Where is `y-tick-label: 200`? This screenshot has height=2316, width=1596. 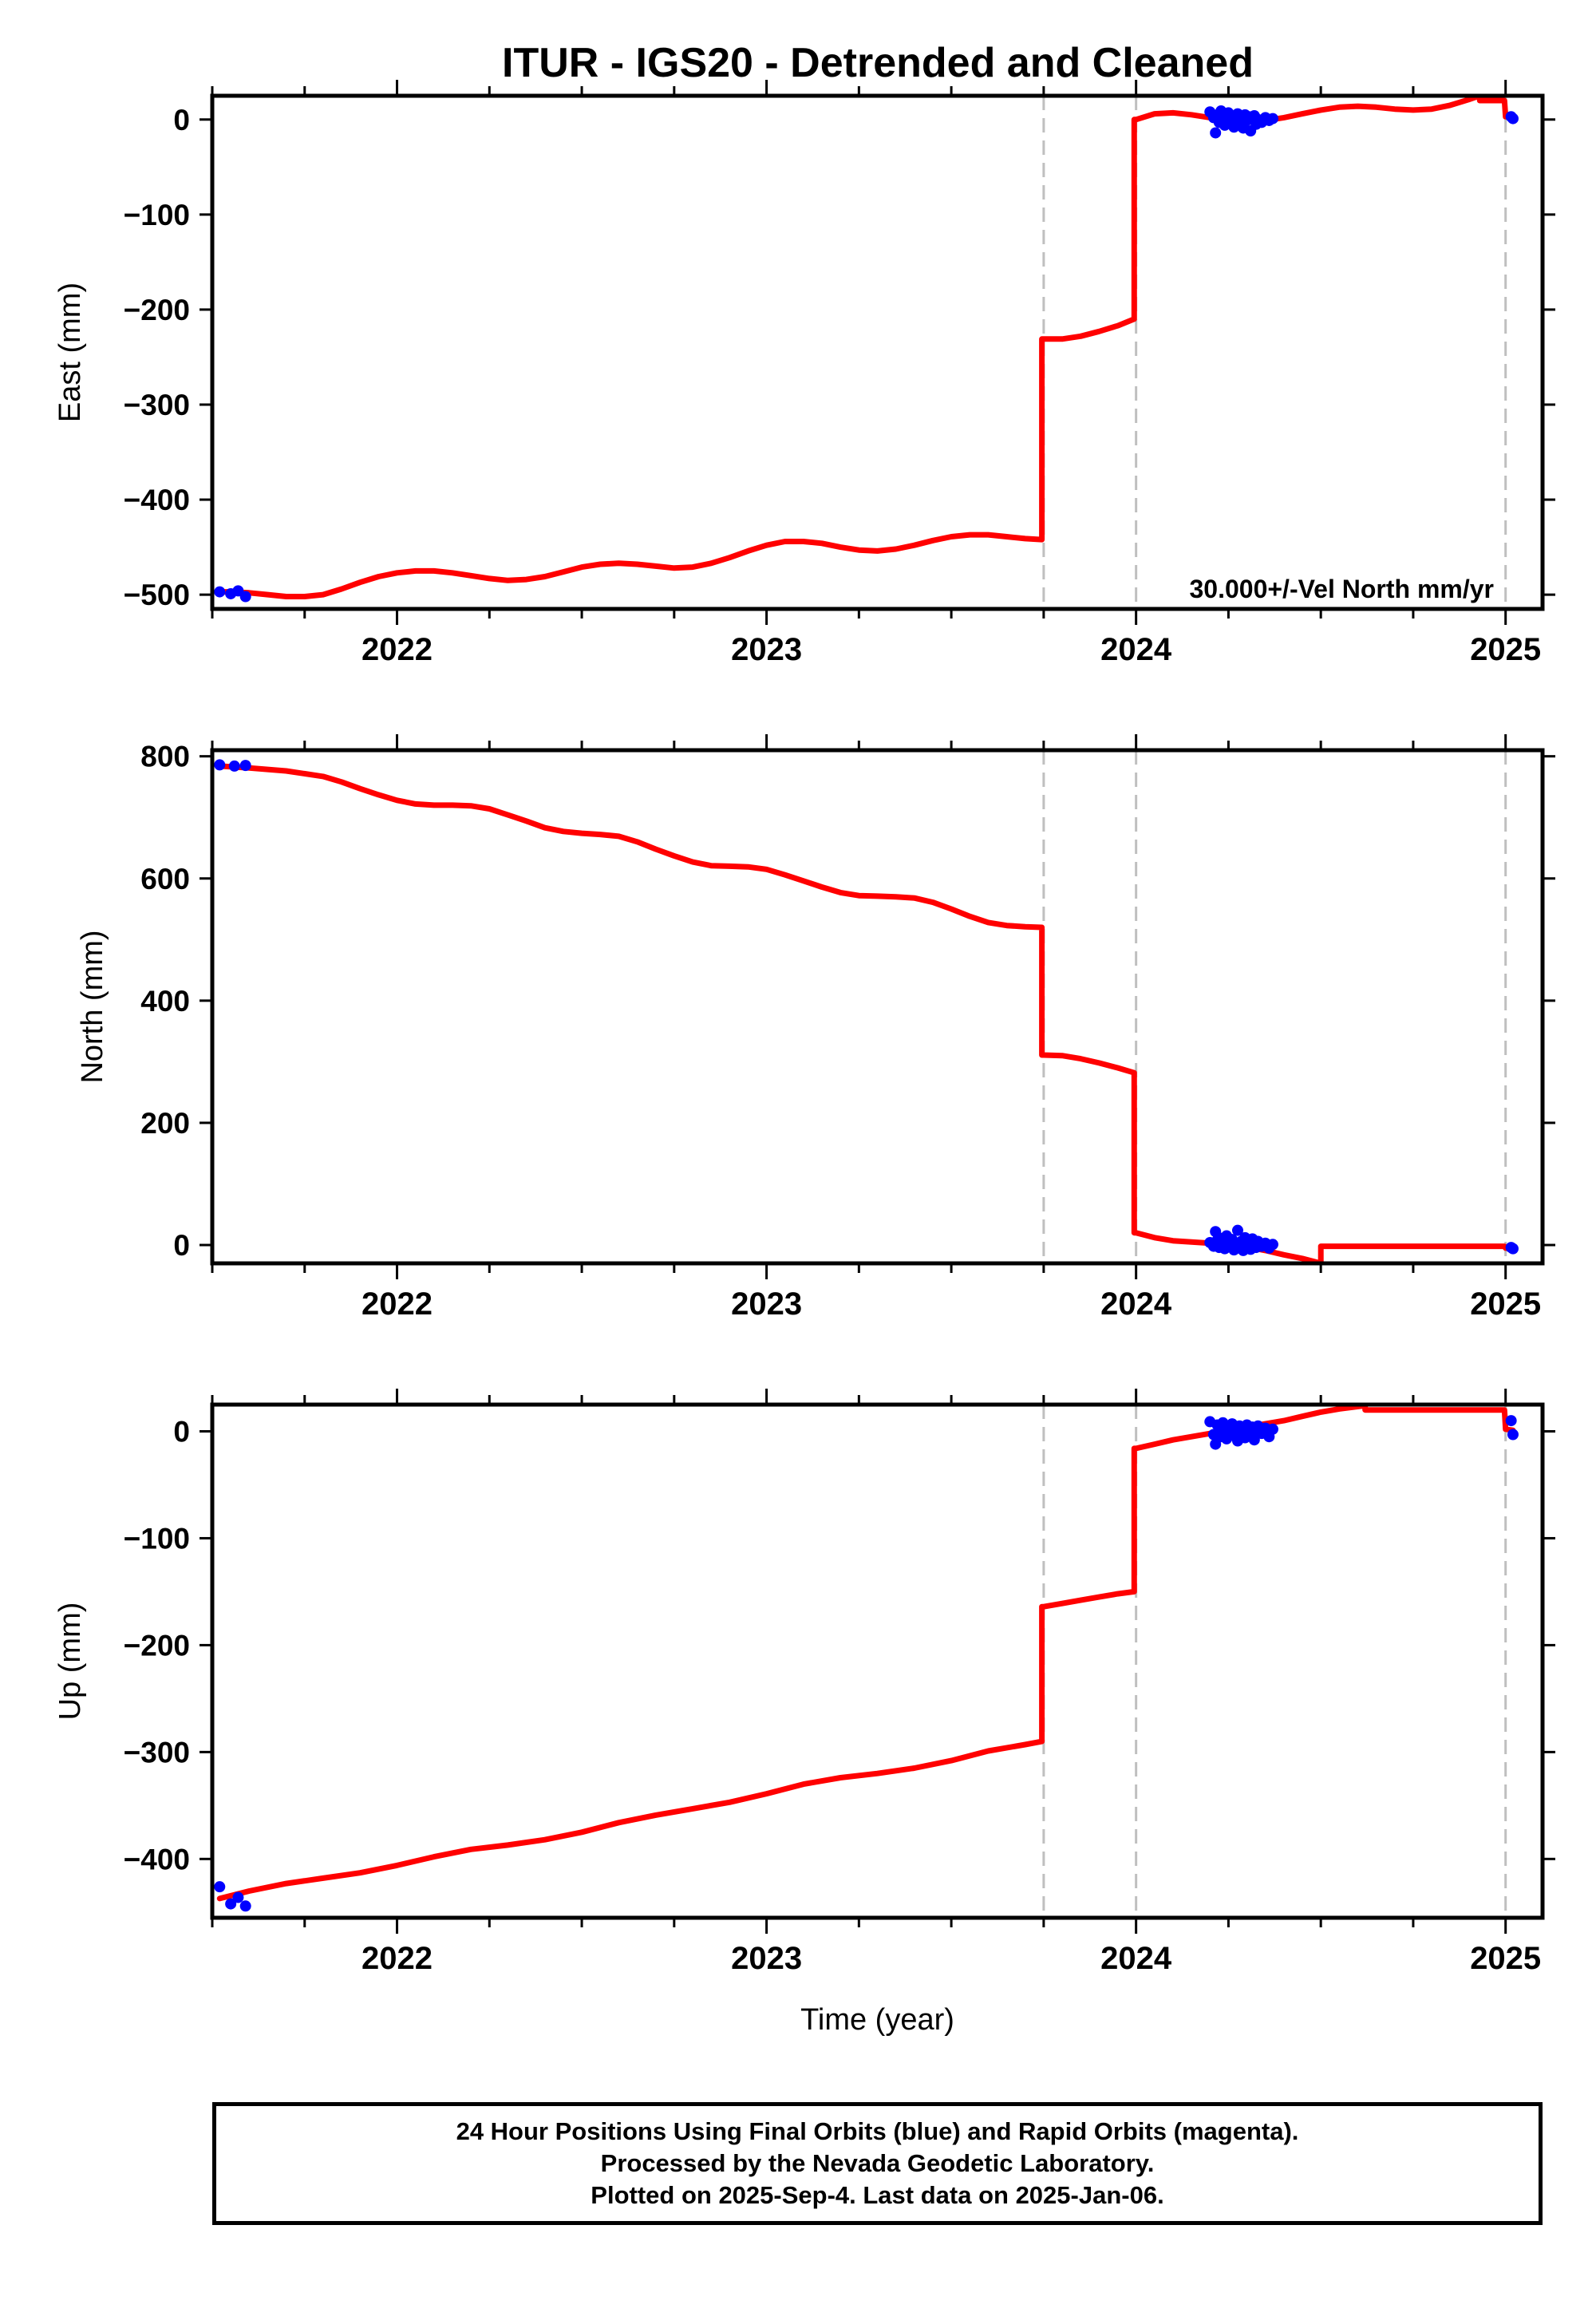
y-tick-label: 200 is located at coordinates (165, 1123).